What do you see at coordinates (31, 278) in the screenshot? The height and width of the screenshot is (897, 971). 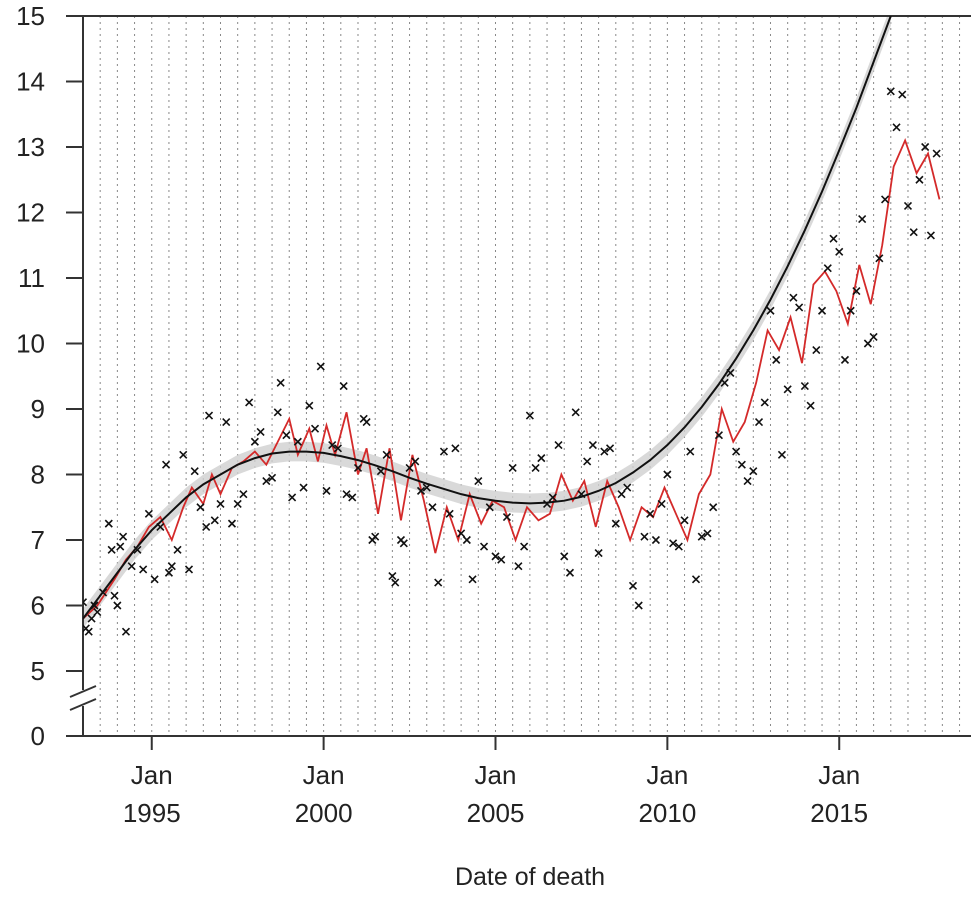 I see `y-tick-label: 11` at bounding box center [31, 278].